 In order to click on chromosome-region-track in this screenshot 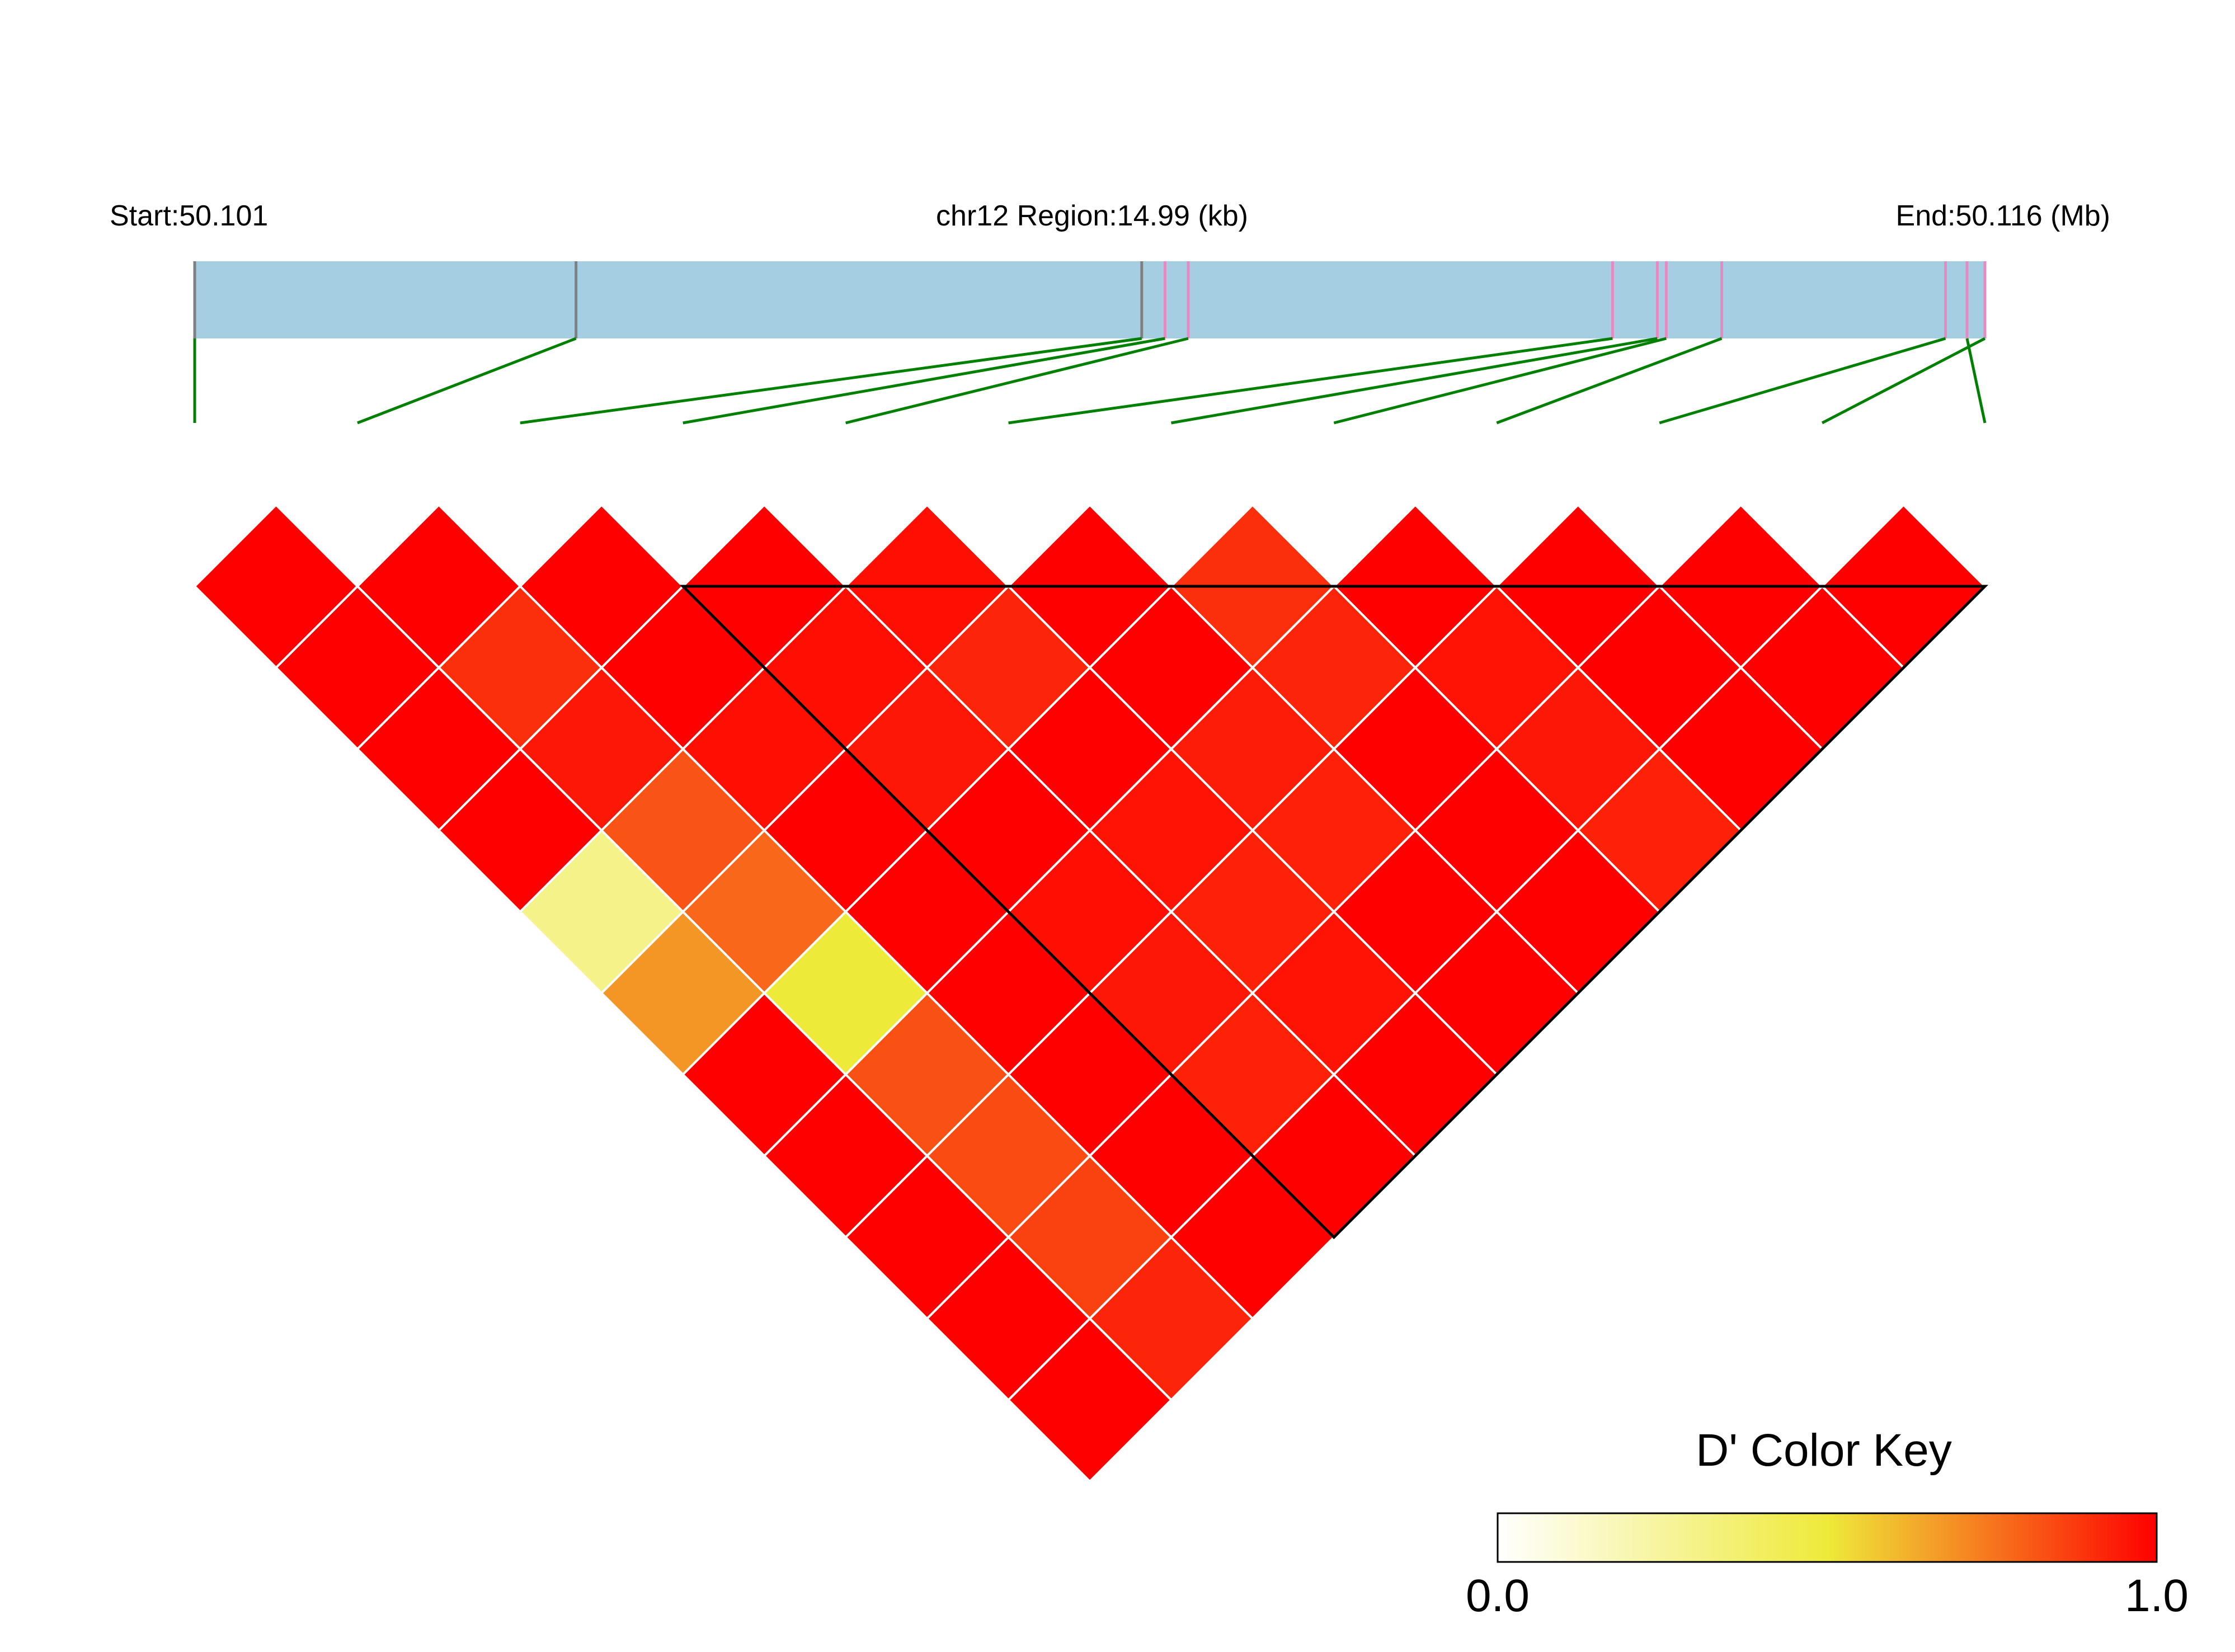, I will do `click(1090, 300)`.